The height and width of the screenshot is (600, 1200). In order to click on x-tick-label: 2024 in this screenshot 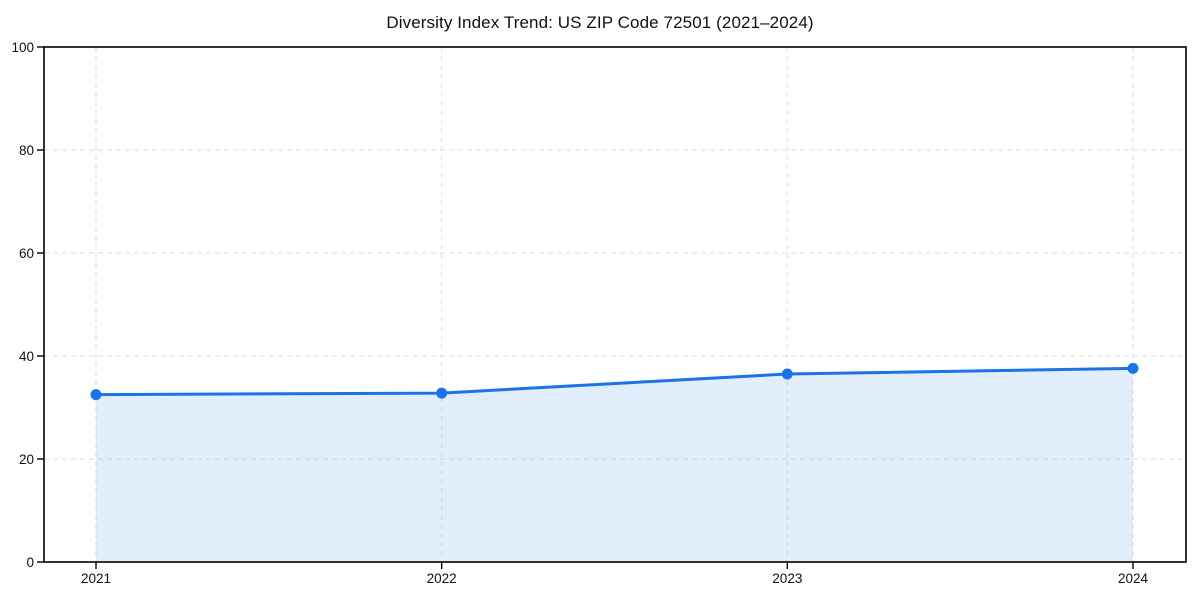, I will do `click(1133, 578)`.